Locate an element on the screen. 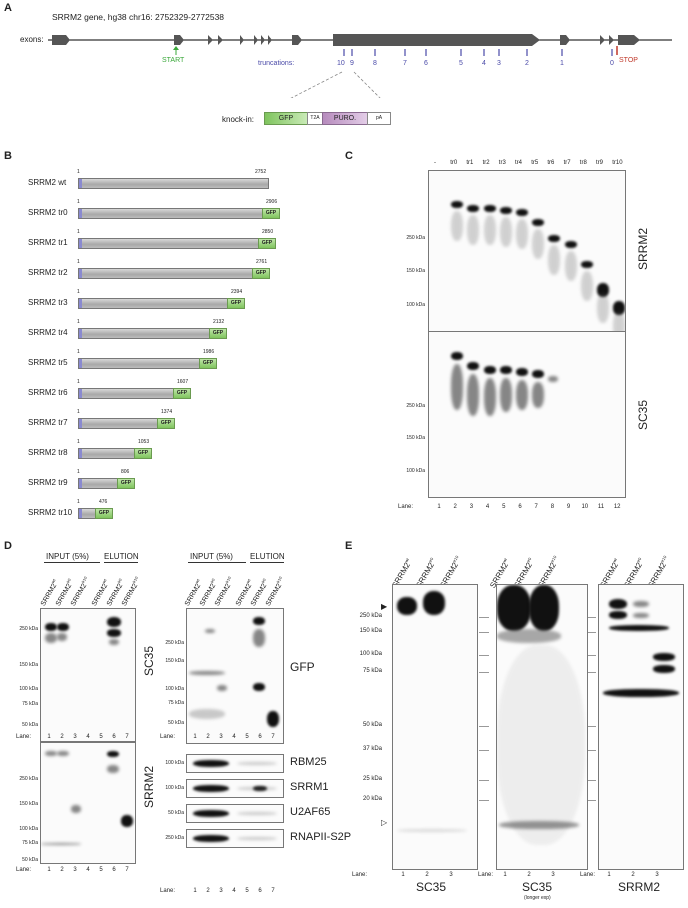 Image resolution: width=688 pixels, height=908 pixels. cassette-pa: pA is located at coordinates (379, 118).